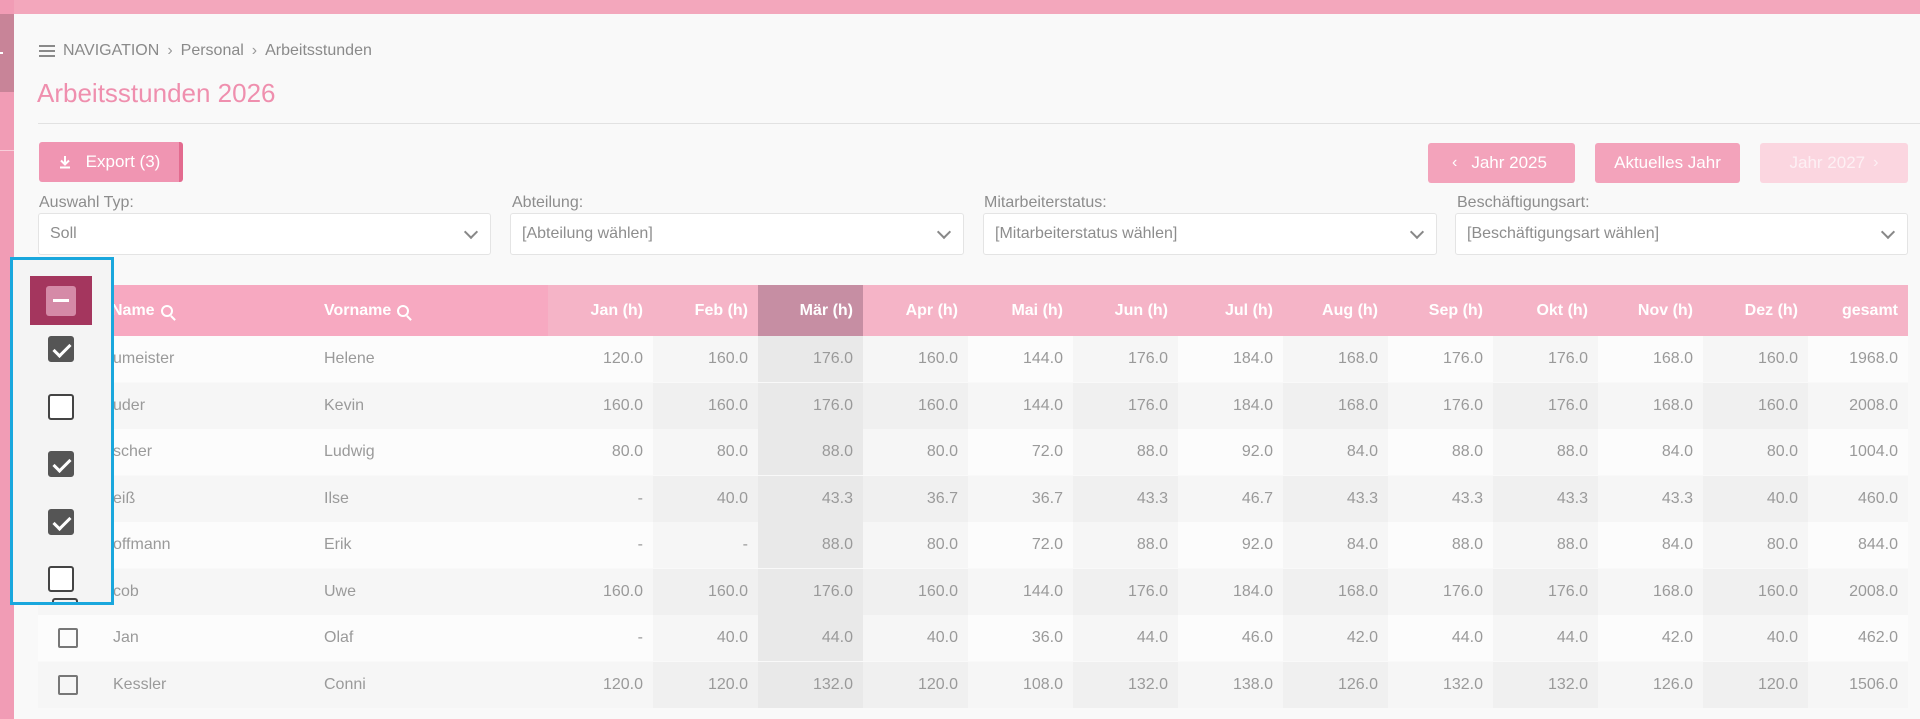 The height and width of the screenshot is (719, 1920). I want to click on cell-name: offmann, so click(142, 544).